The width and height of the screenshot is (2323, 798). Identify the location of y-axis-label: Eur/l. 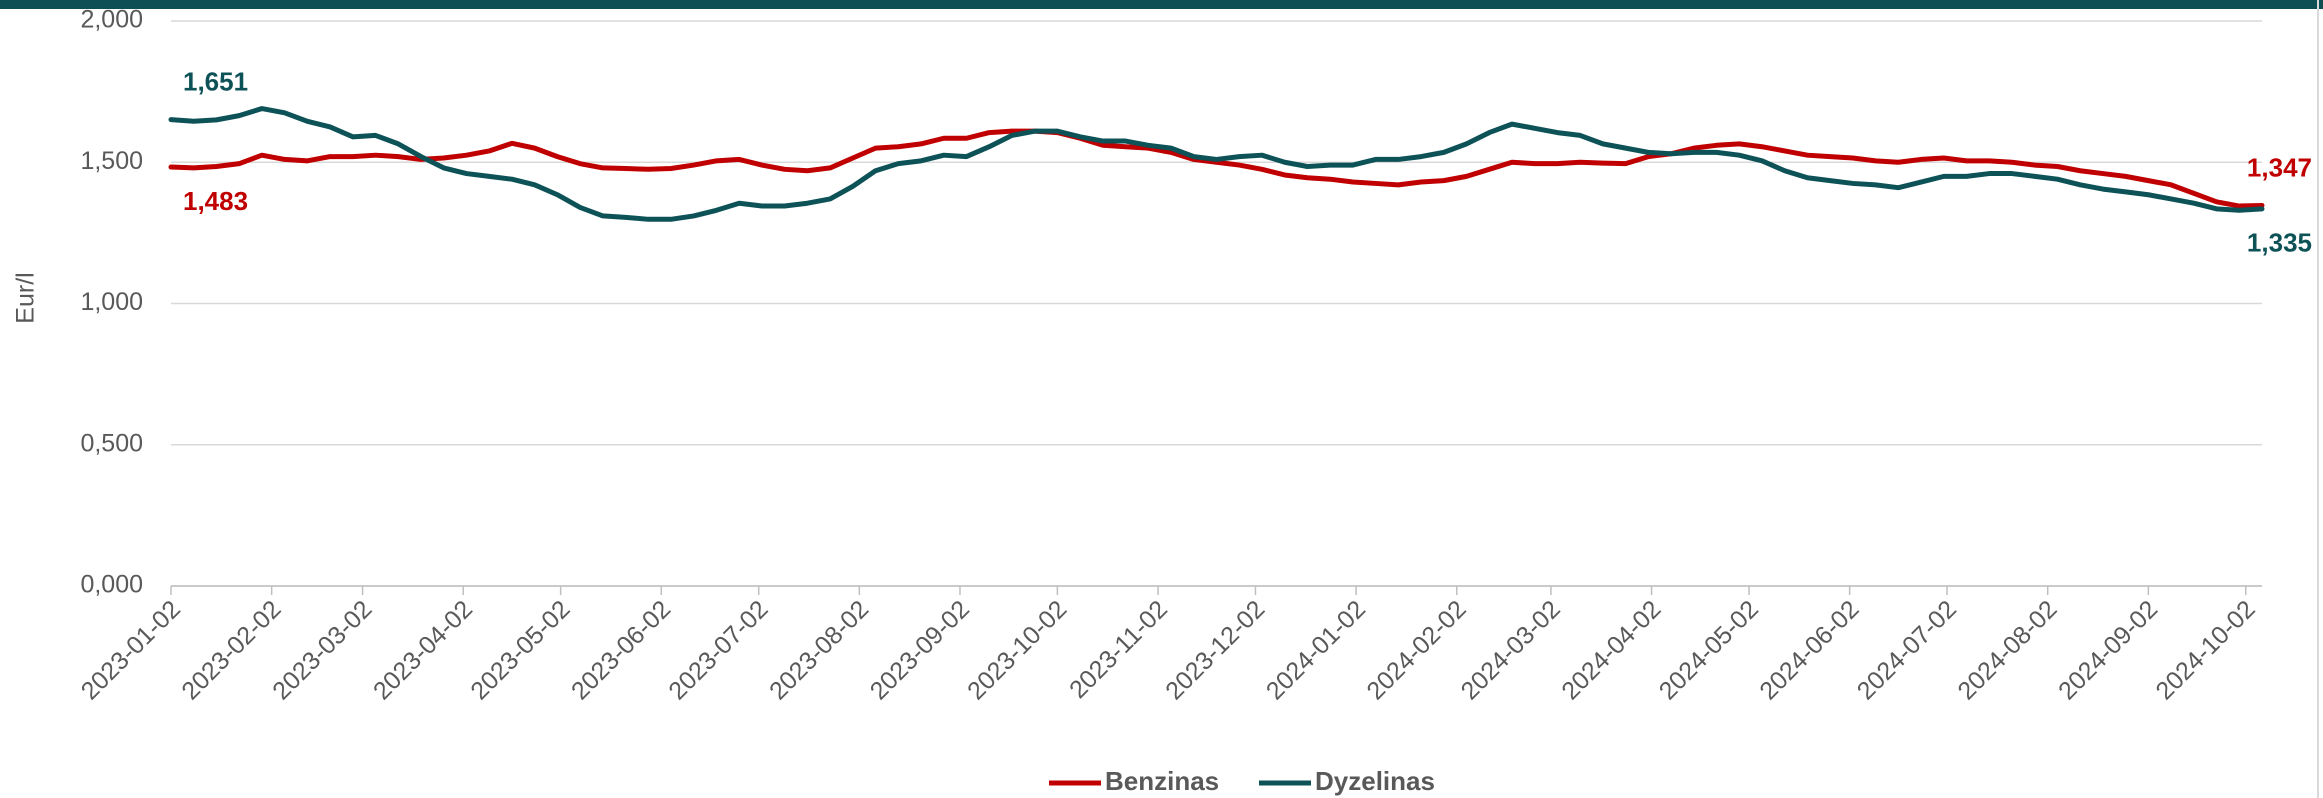
(26, 297).